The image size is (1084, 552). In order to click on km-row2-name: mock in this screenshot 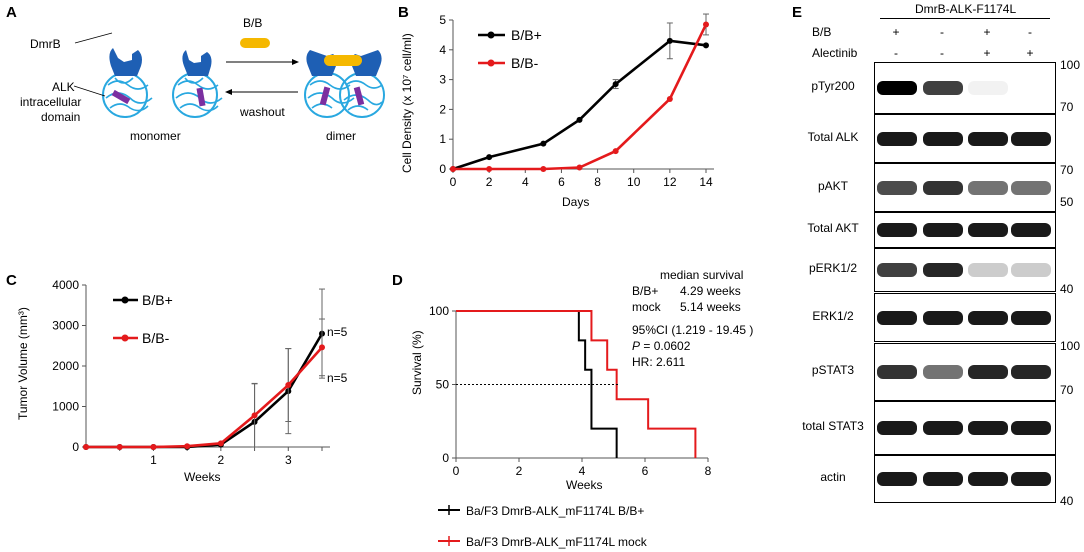, I will do `click(646, 307)`.